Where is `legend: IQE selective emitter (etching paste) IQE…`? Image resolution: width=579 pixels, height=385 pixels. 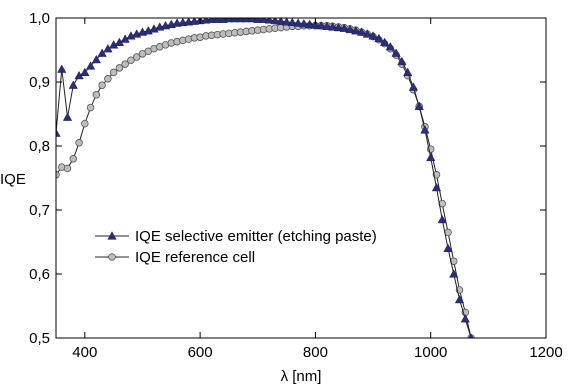 legend: IQE selective emitter (etching paste) IQE… is located at coordinates (236, 247).